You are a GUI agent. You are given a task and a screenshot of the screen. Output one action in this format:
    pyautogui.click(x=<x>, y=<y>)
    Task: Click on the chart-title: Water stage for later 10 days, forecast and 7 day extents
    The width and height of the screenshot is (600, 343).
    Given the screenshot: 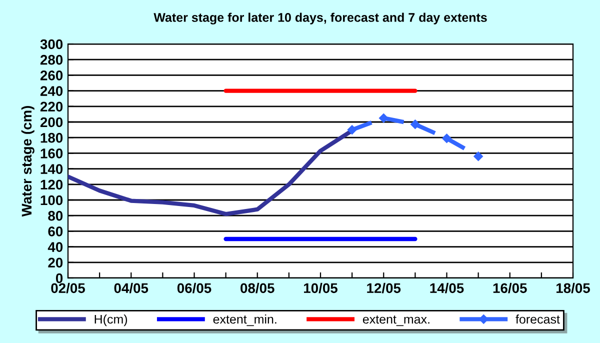 What is the action you would take?
    pyautogui.click(x=320, y=18)
    